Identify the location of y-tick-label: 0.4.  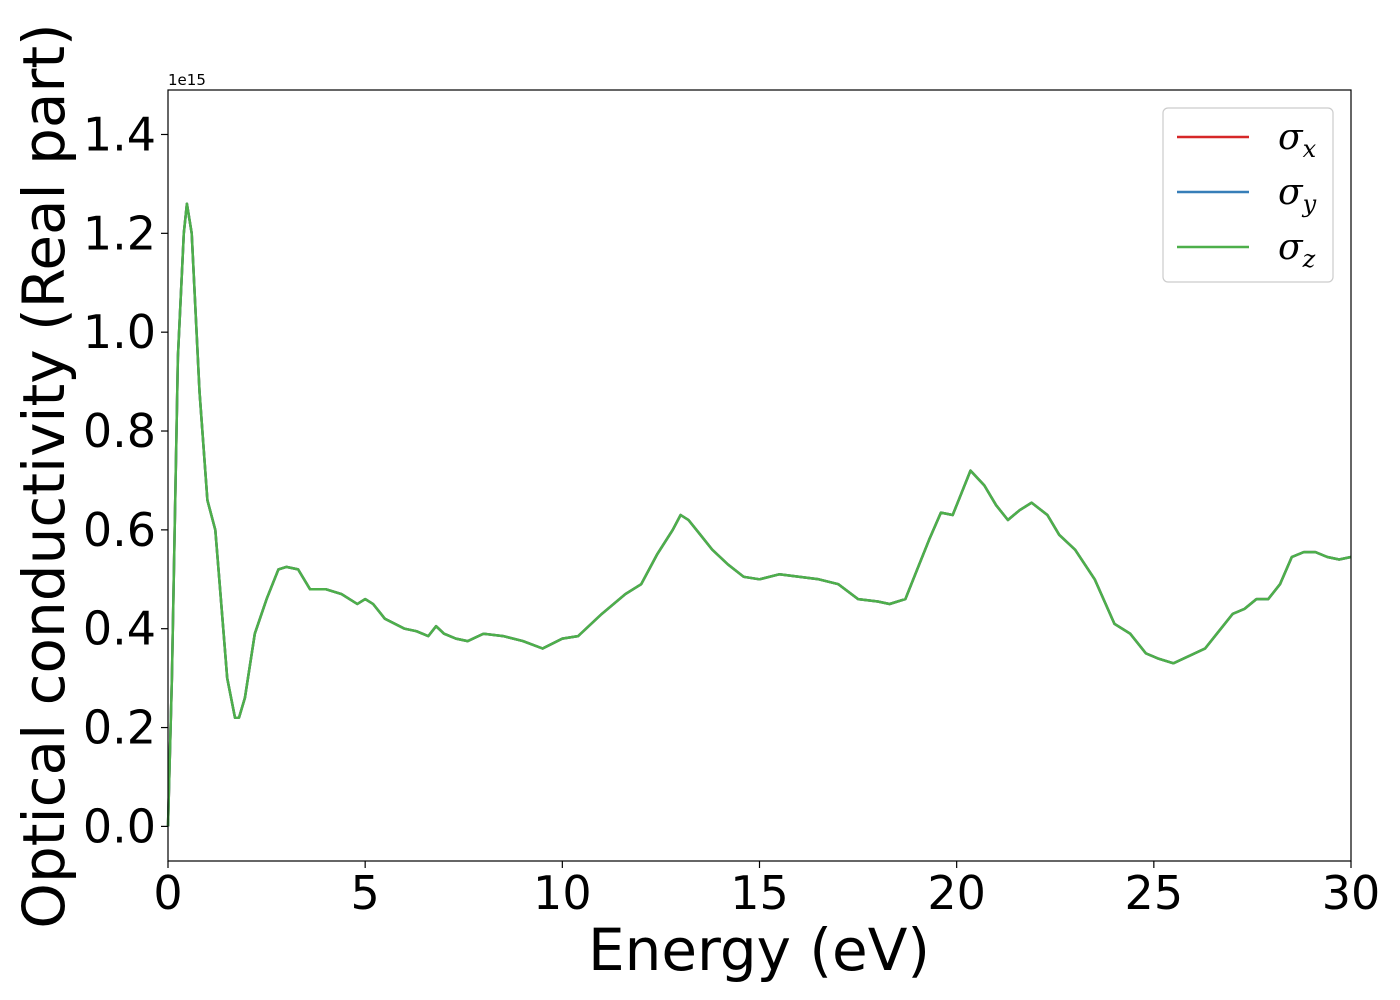
(119, 629).